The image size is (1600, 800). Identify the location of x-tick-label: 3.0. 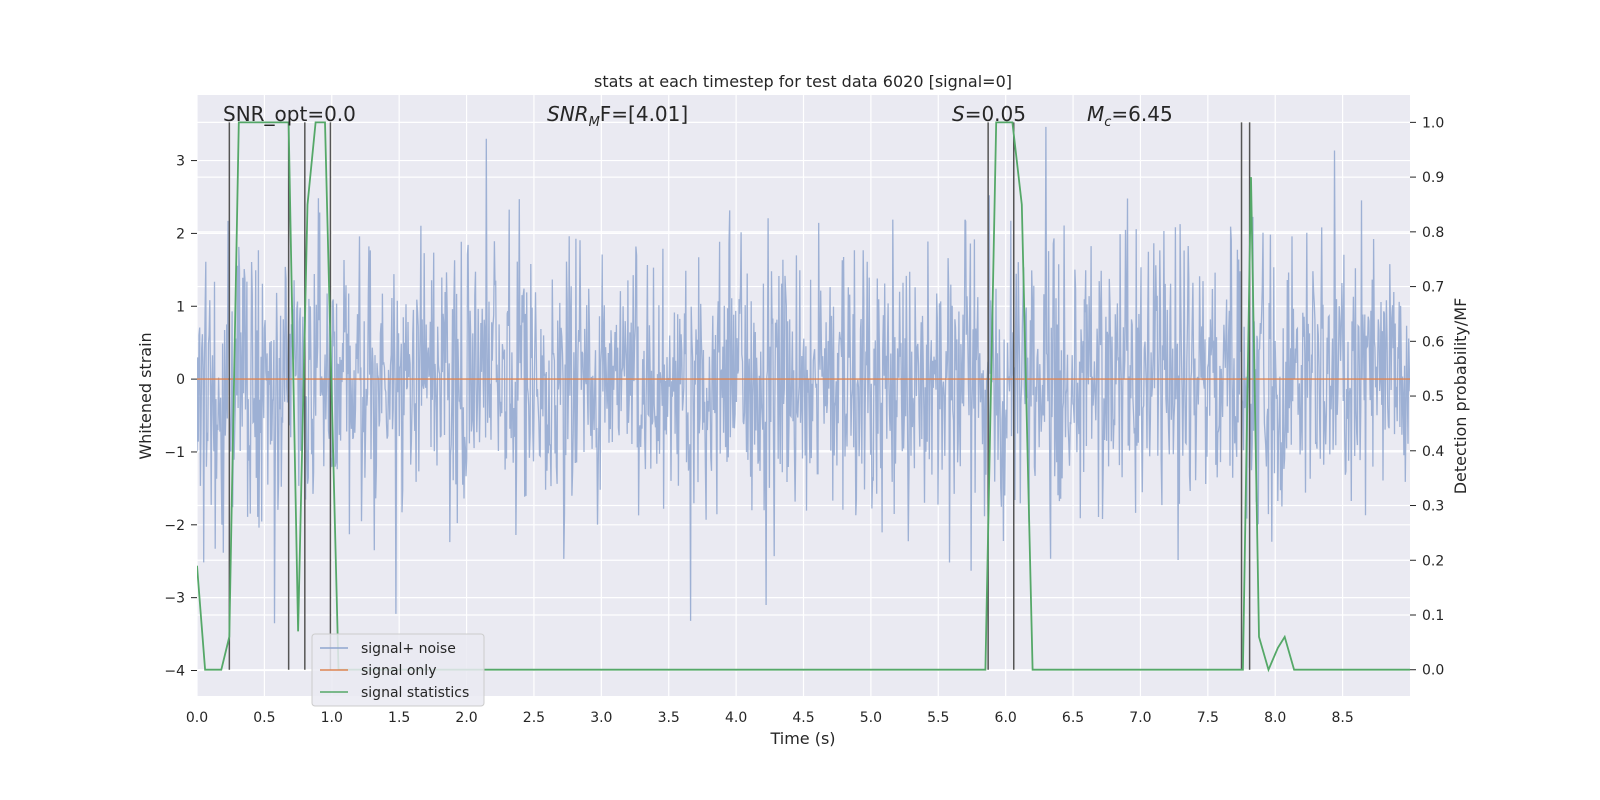
(601, 718).